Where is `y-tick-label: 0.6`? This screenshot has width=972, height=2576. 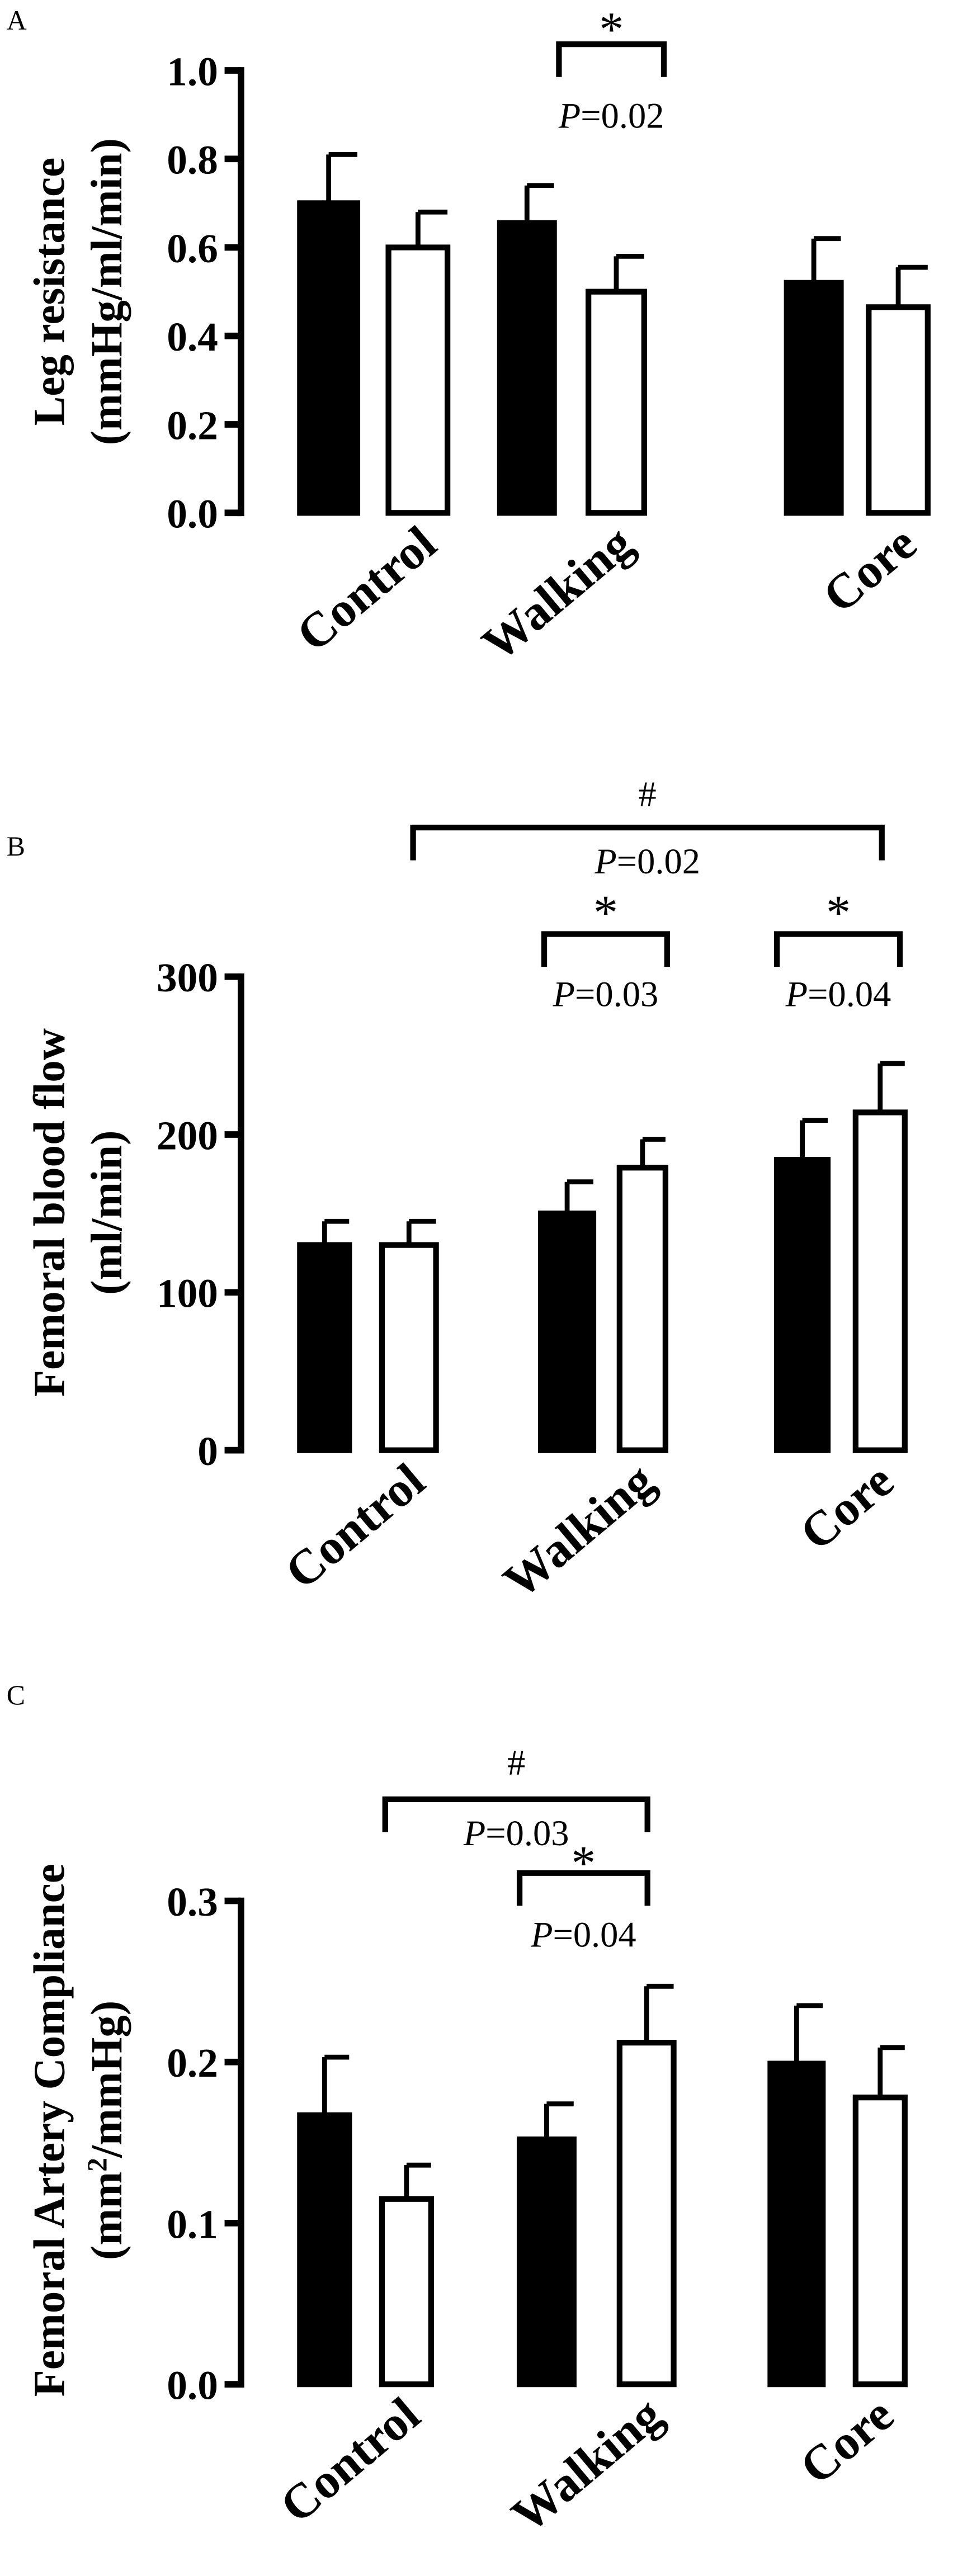
y-tick-label: 0.6 is located at coordinates (192, 248).